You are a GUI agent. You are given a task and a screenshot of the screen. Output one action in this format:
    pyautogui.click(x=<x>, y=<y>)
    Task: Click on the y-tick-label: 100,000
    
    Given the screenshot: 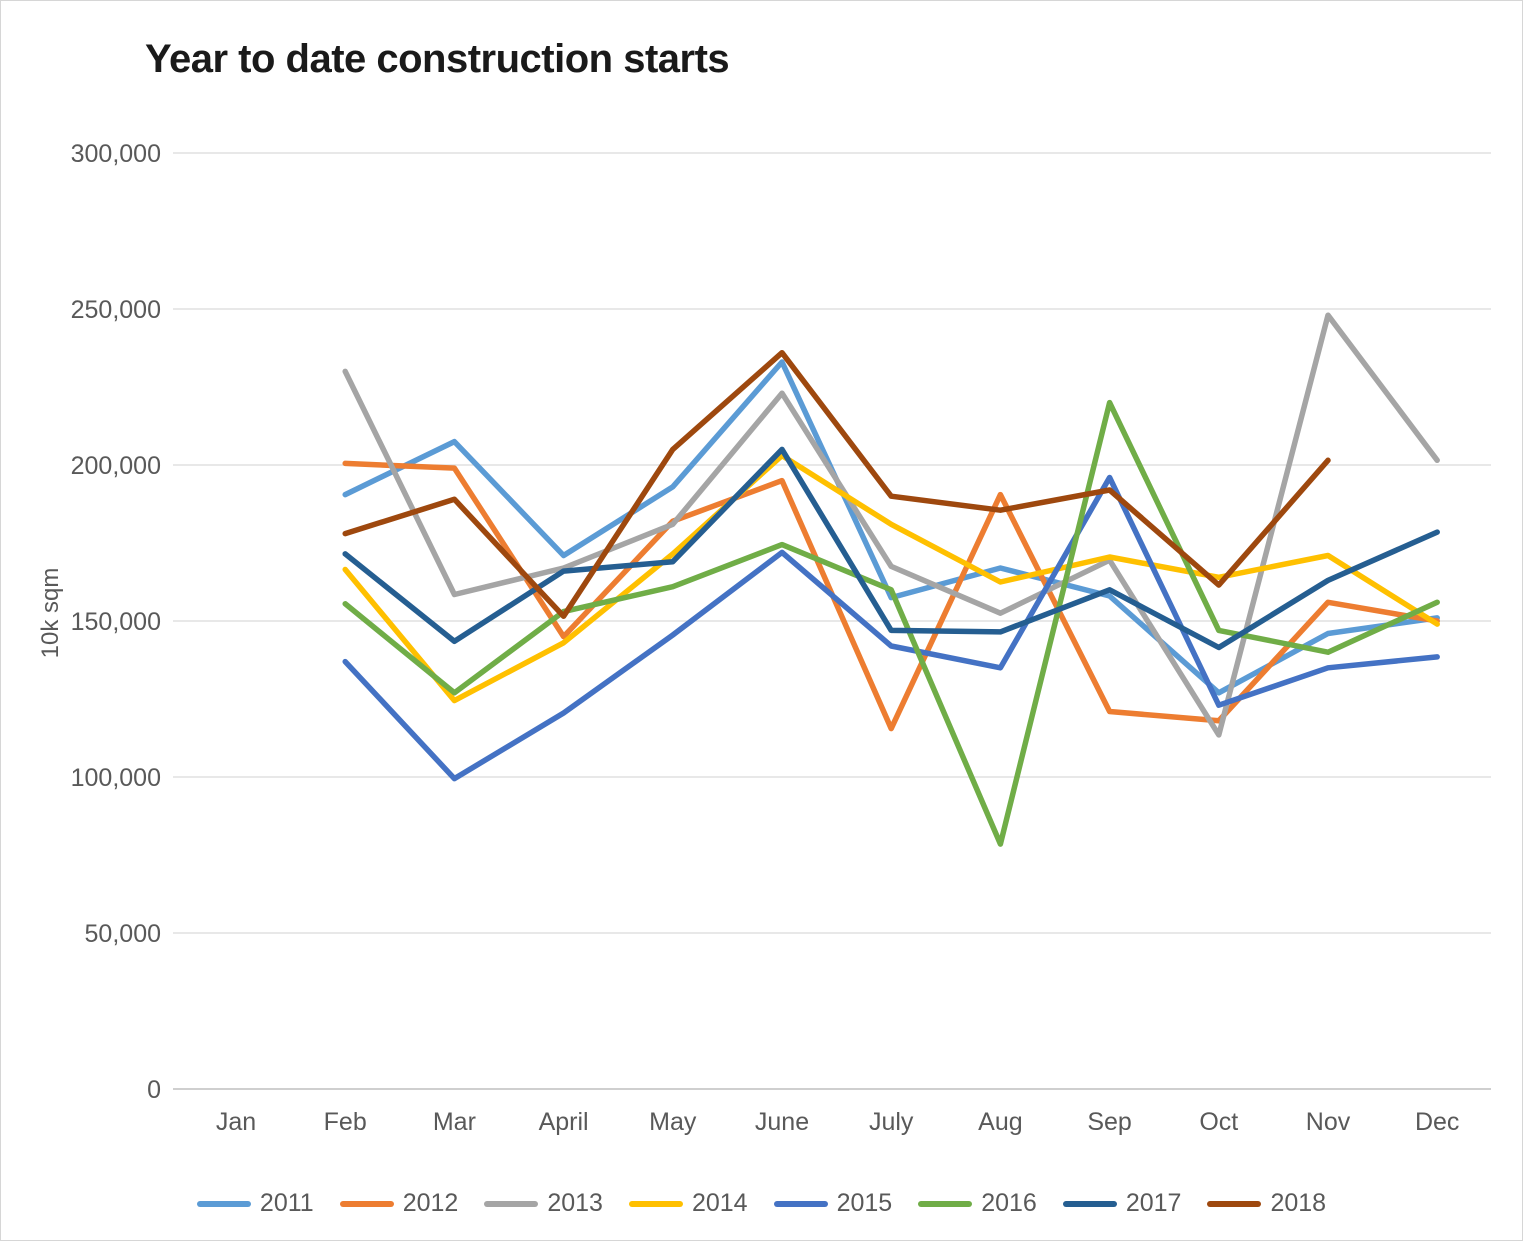 What is the action you would take?
    pyautogui.click(x=116, y=778)
    